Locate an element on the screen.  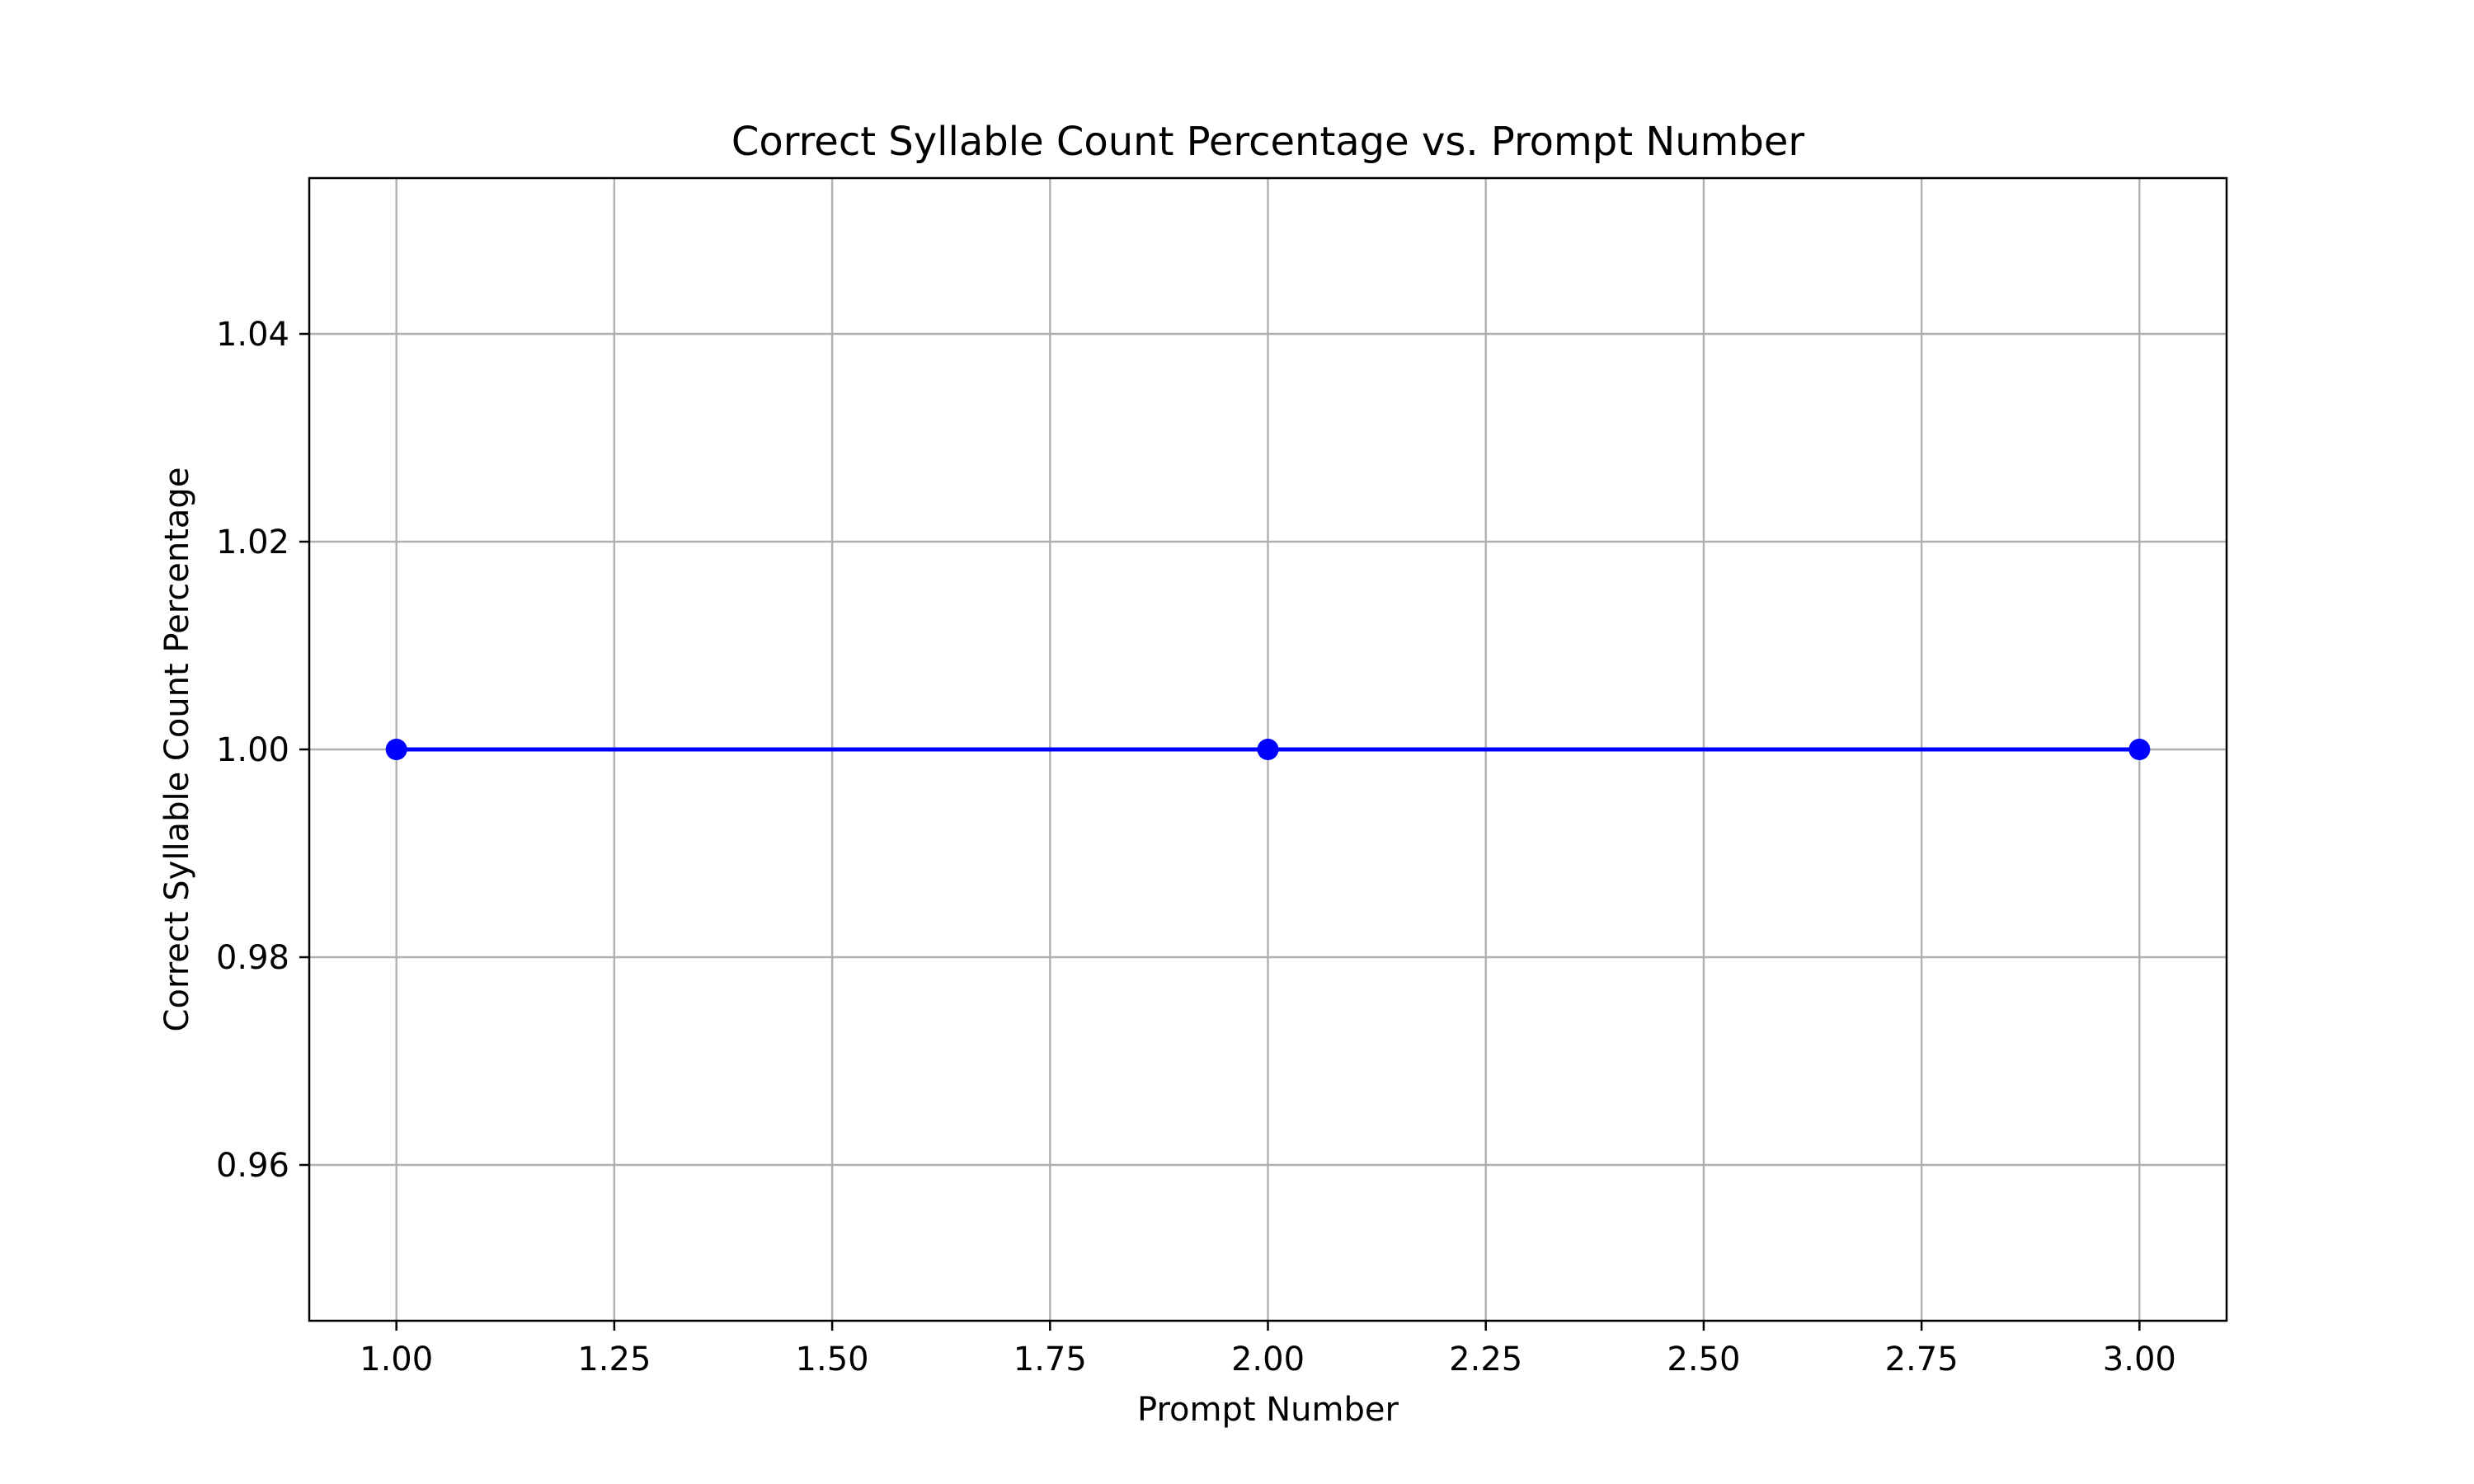
x-axis-ticks: 1.00 1.25 1.50 1.75 2.00 2.25 2.50 2.75 3.00 is located at coordinates (1268, 1349).